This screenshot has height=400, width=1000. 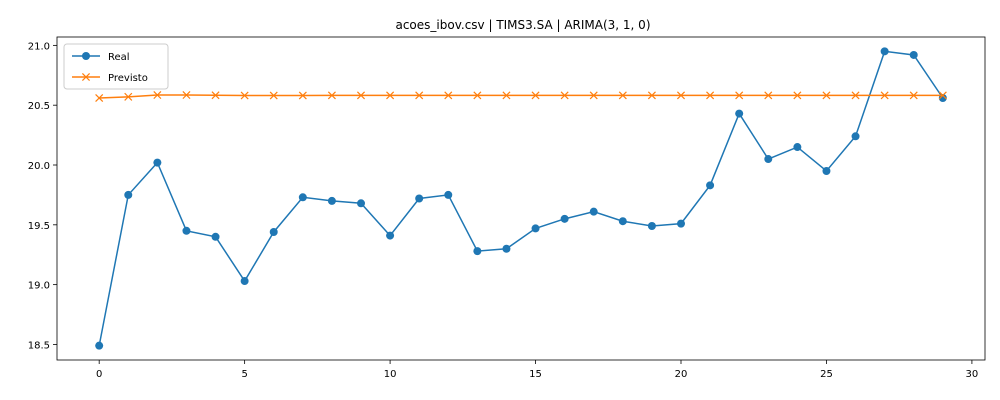 I want to click on x-tick-label: 5, so click(x=244, y=374).